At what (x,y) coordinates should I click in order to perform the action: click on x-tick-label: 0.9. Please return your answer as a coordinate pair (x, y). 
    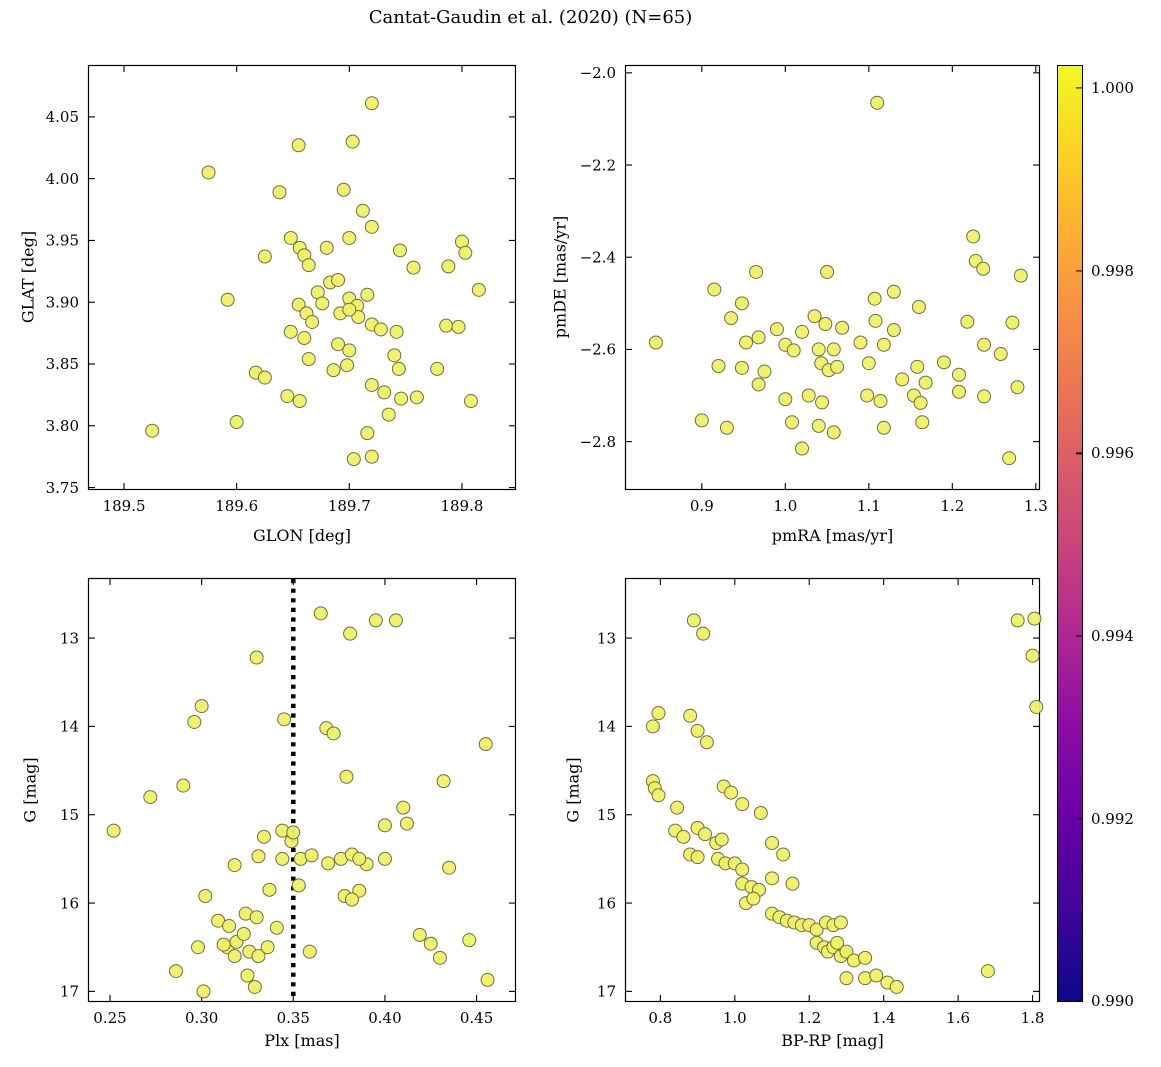
    Looking at the image, I should click on (702, 506).